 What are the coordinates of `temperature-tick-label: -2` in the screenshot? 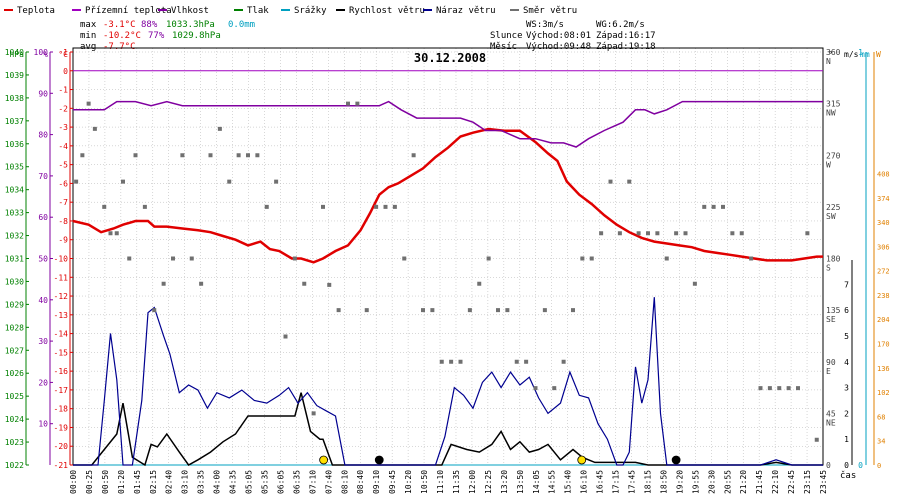 It's located at (63, 108).